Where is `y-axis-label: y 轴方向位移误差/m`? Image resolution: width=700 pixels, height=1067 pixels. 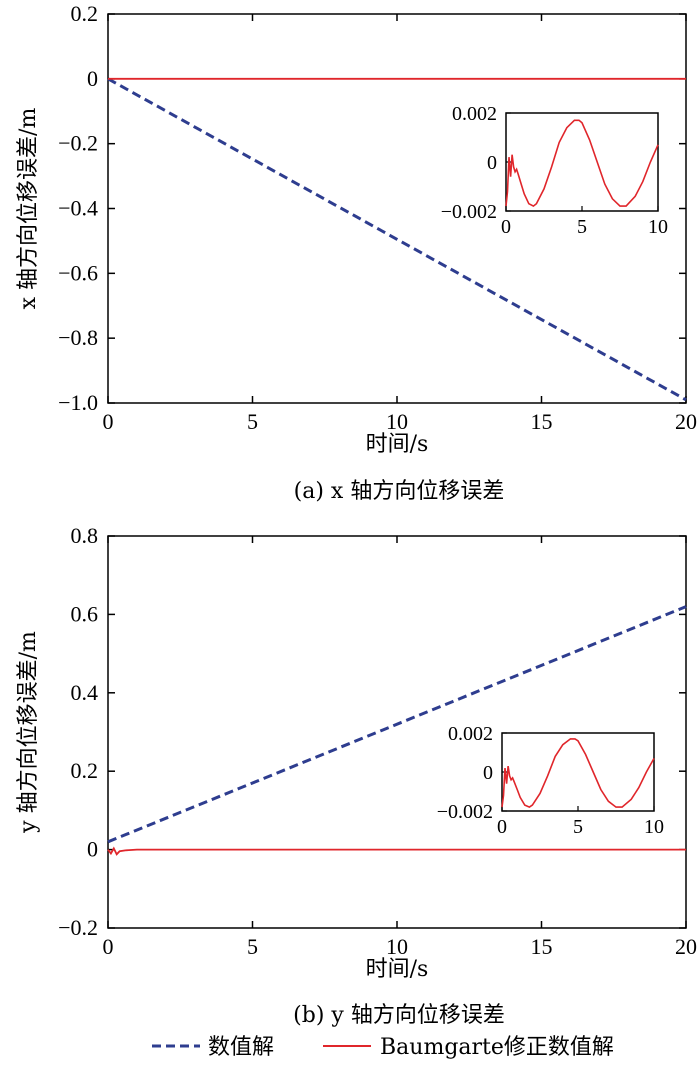
y-axis-label: y 轴方向位移误差/m is located at coordinates (28, 732).